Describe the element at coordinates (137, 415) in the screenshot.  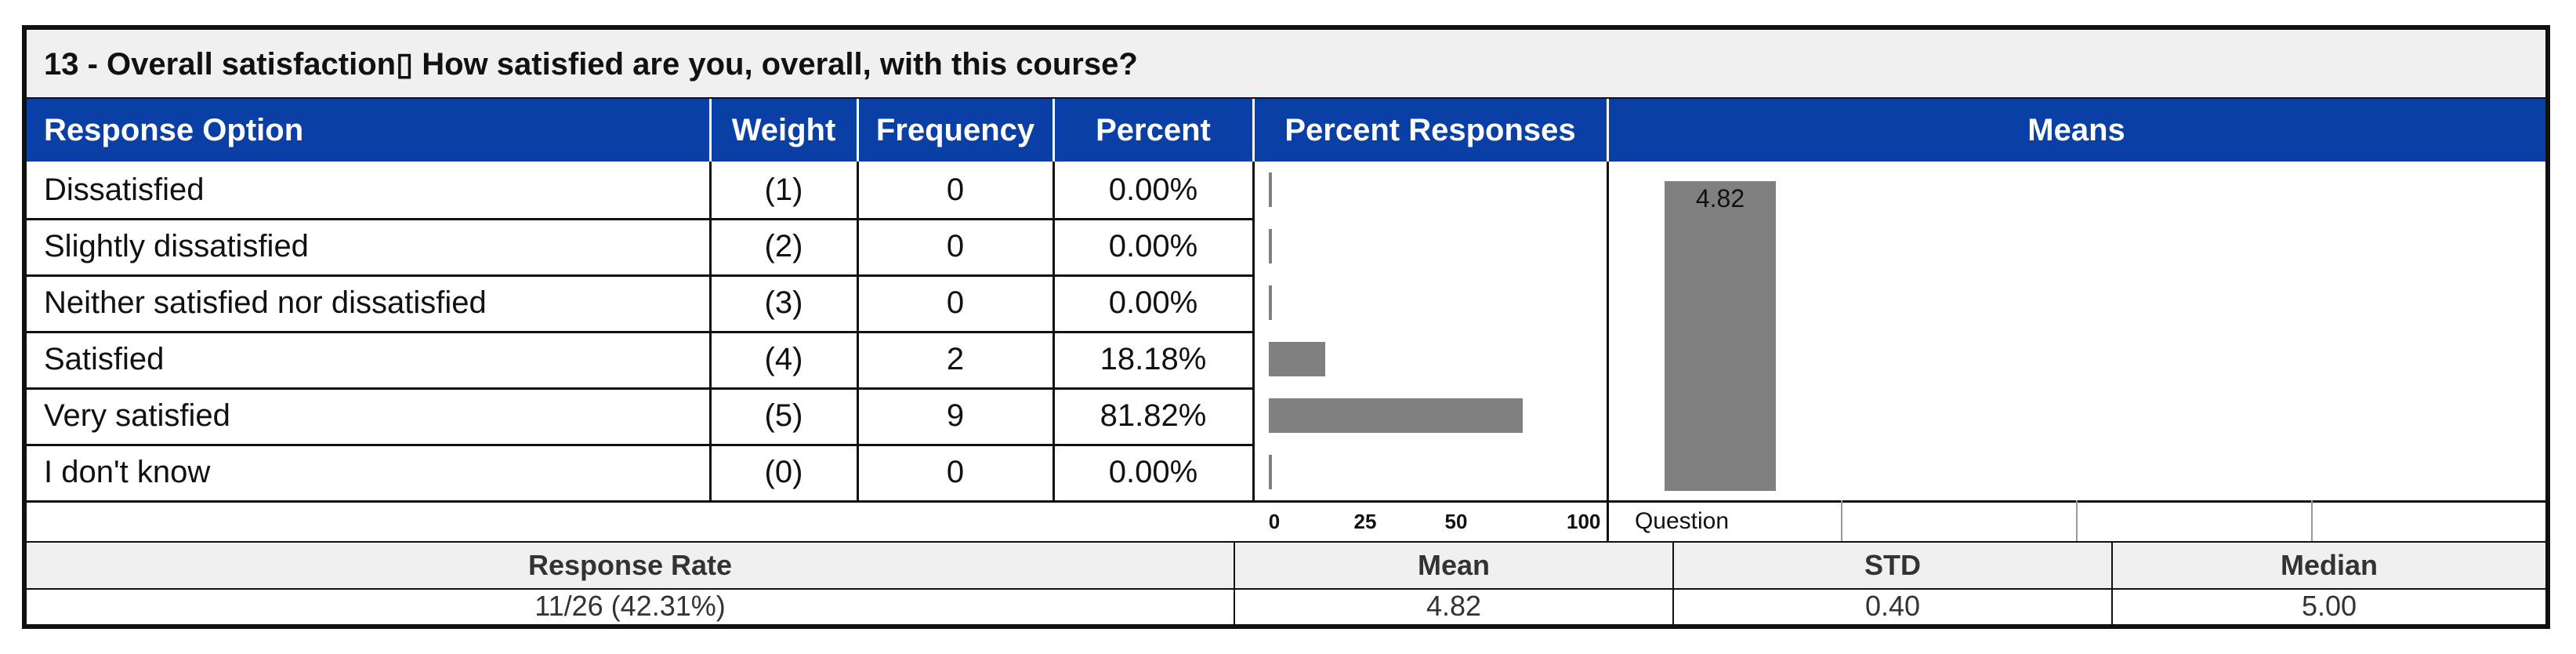
I see `response-option-cell: Very satisfied` at that location.